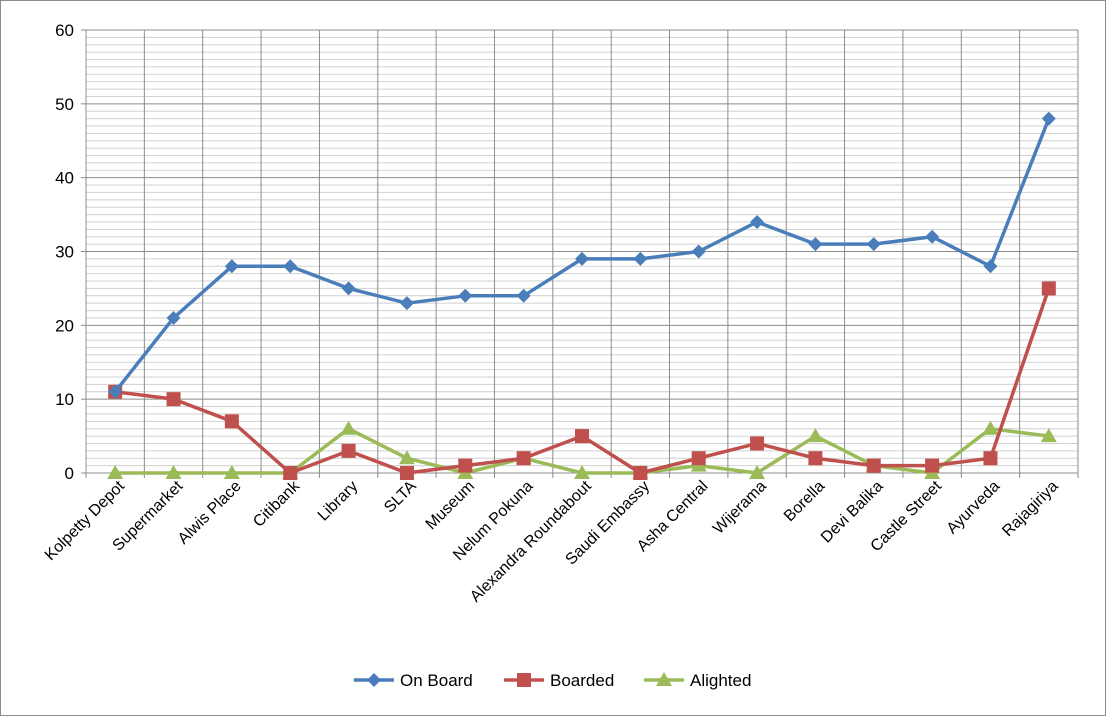  What do you see at coordinates (64, 325) in the screenshot?
I see `y-tick-label: 20` at bounding box center [64, 325].